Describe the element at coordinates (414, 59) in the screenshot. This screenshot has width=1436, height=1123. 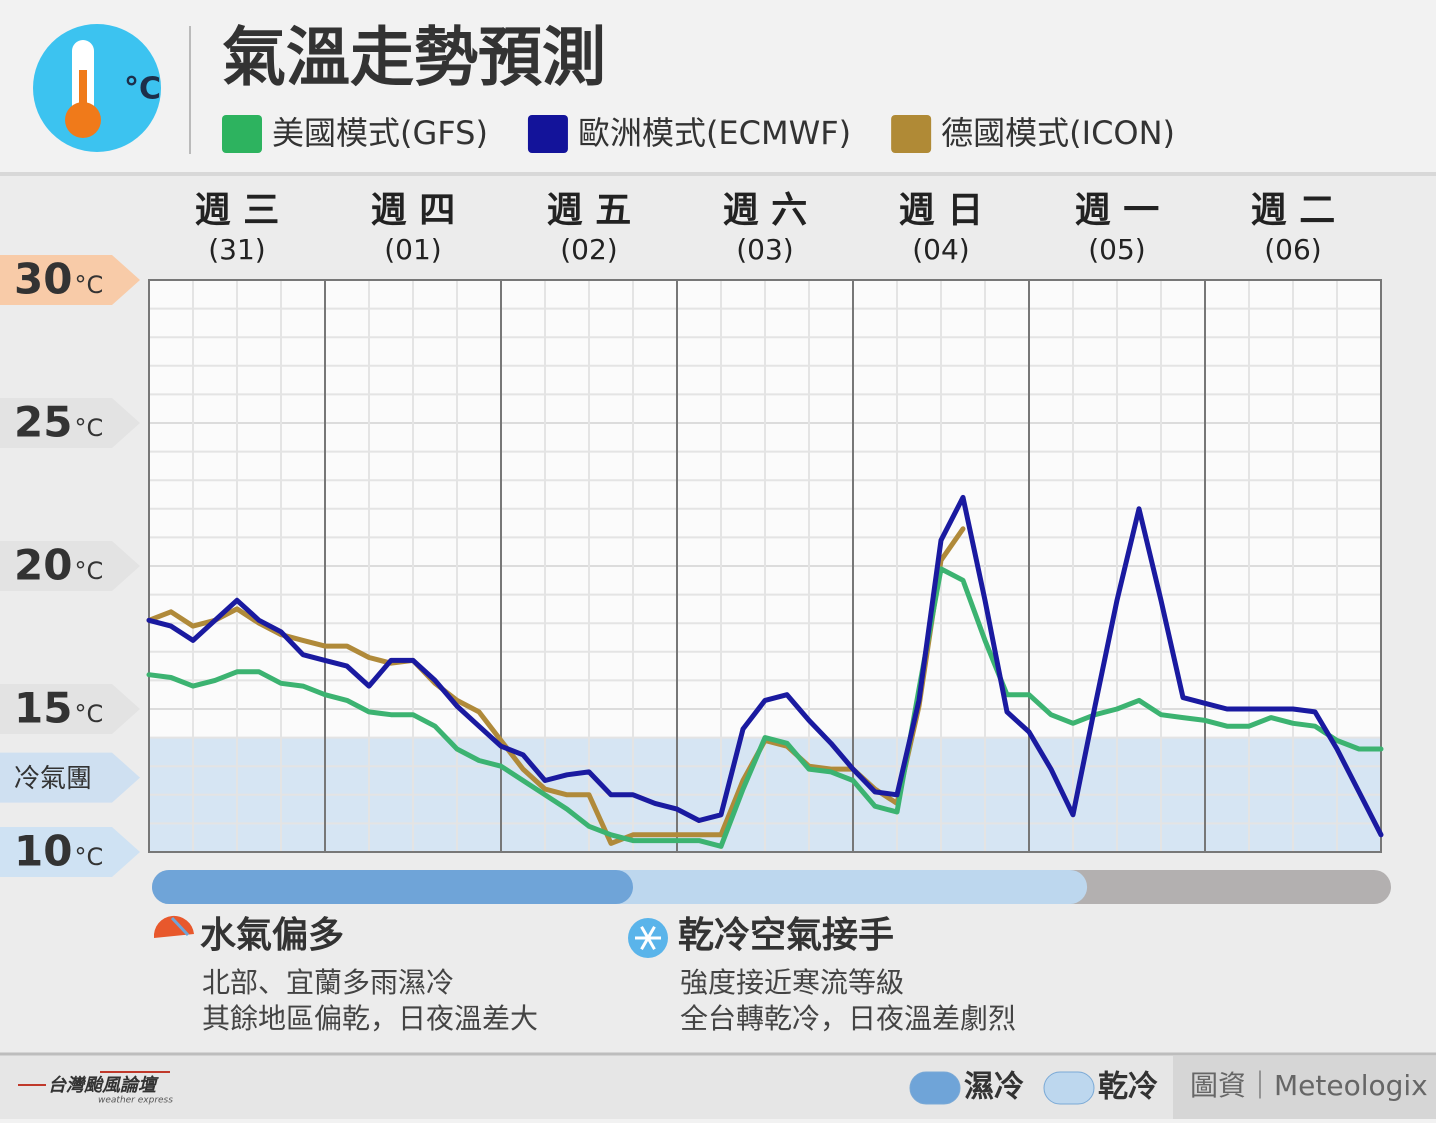
I see `title: 氣溫走勢預測` at that location.